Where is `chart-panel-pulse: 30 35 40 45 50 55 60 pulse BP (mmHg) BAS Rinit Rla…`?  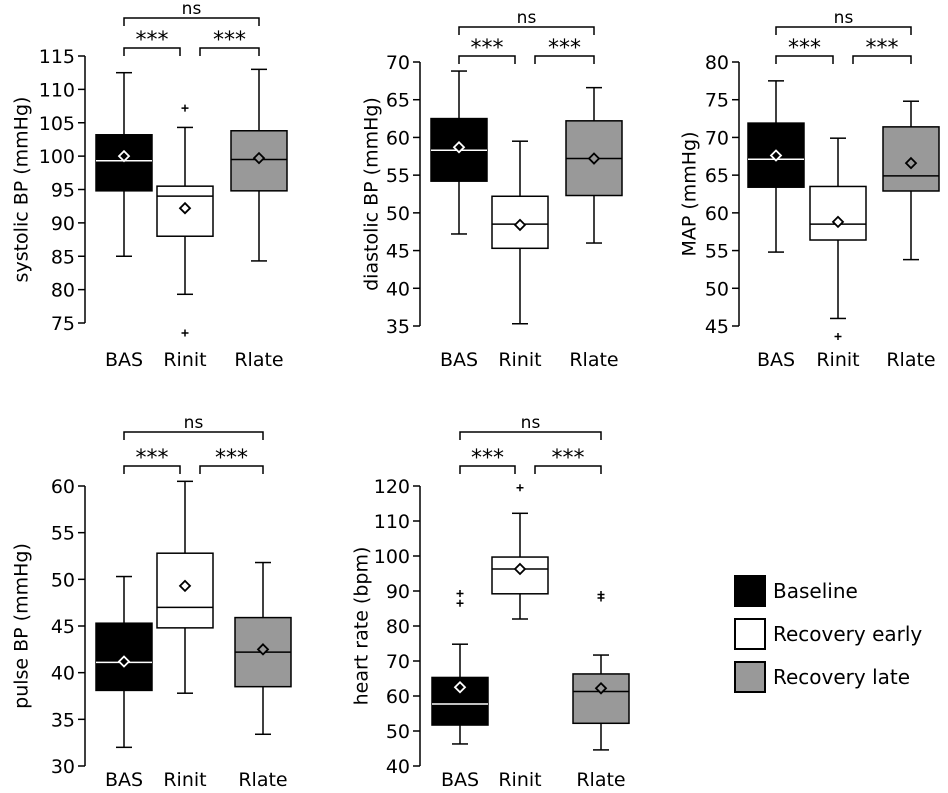
chart-panel-pulse: 30 35 40 45 50 55 60 pulse BP (mmHg) BAS Rinit Rla… is located at coordinates (151, 602).